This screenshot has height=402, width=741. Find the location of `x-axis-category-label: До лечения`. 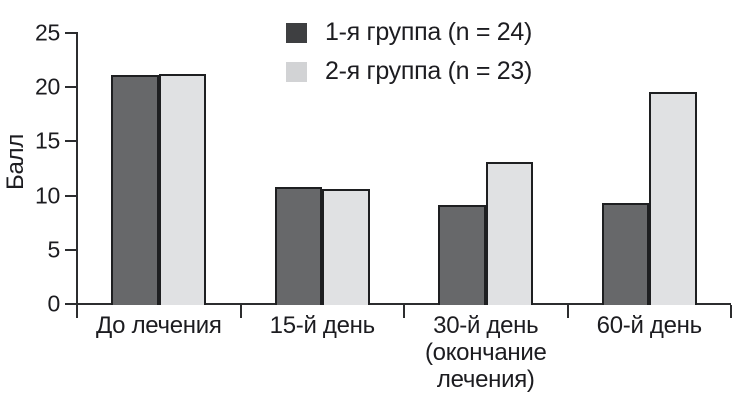

x-axis-category-label: До лечения is located at coordinates (158, 325).